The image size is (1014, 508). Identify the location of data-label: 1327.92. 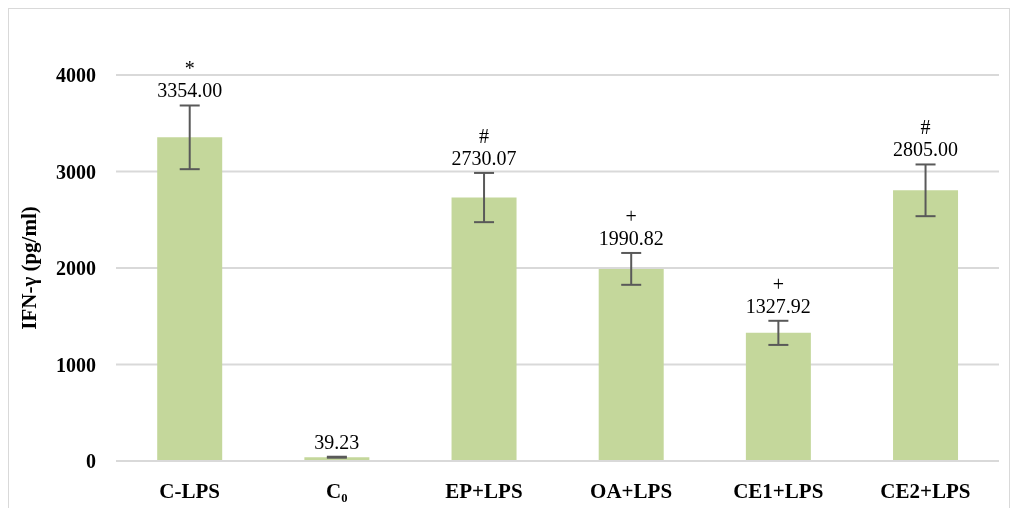
(778, 305).